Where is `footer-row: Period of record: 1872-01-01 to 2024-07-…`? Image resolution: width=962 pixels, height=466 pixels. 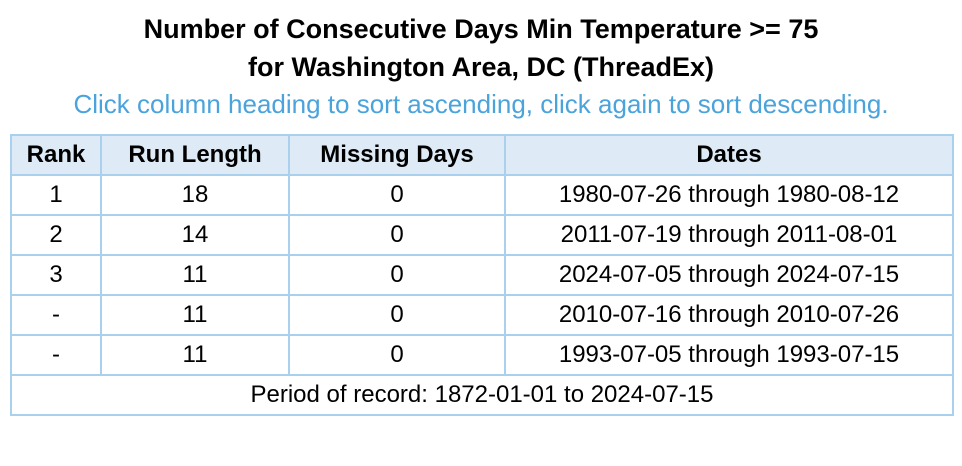 footer-row: Period of record: 1872-01-01 to 2024-07-… is located at coordinates (482, 395).